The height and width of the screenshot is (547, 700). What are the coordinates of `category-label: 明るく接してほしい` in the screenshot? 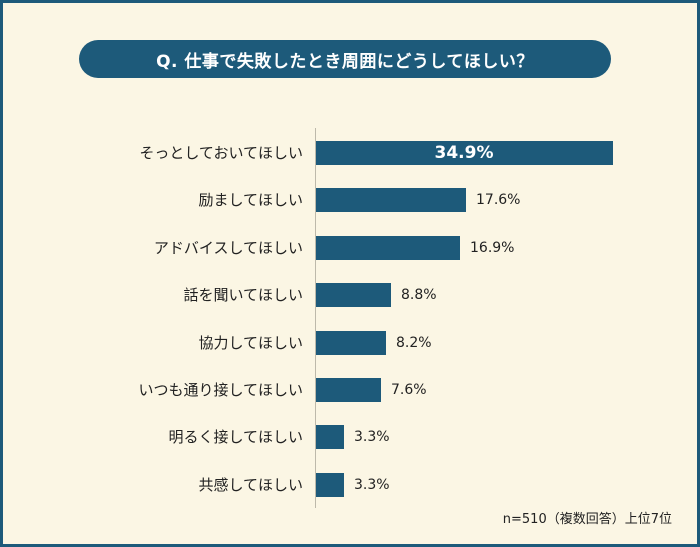 It's located at (235, 437).